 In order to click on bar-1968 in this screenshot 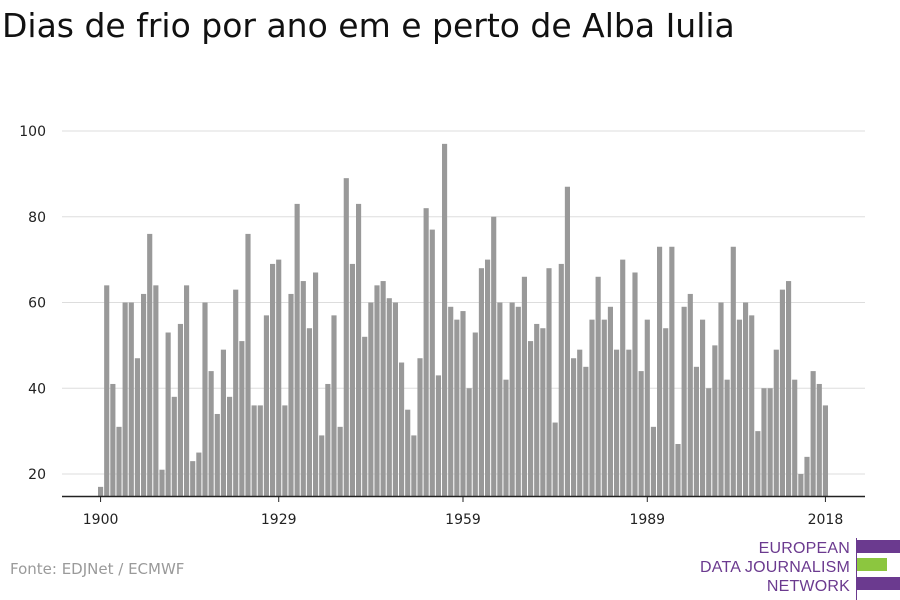, I will do `click(518, 401)`.